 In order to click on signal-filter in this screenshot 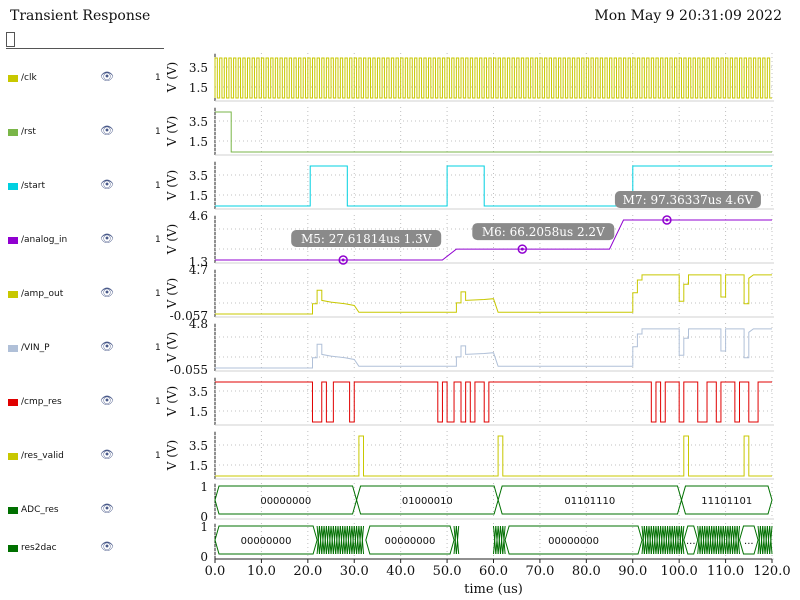, I will do `click(85, 40)`.